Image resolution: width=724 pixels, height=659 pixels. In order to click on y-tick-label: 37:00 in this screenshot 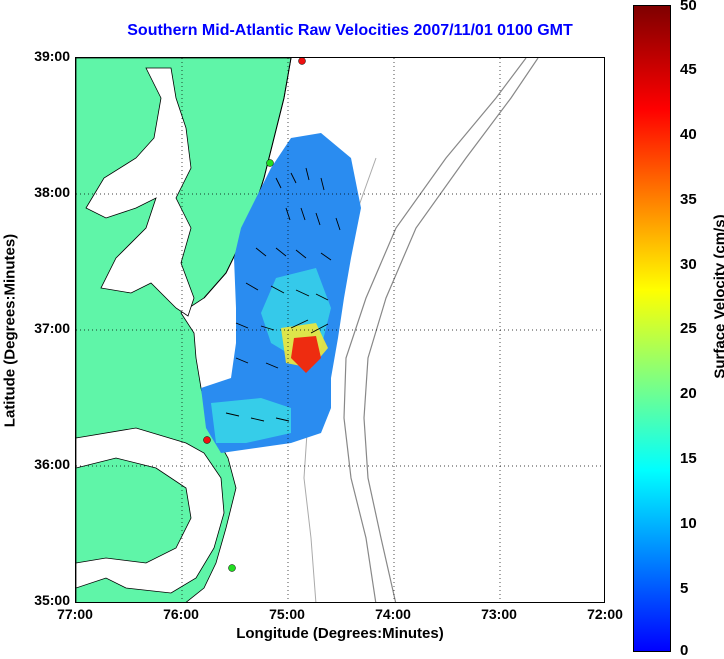, I will do `click(52, 328)`.